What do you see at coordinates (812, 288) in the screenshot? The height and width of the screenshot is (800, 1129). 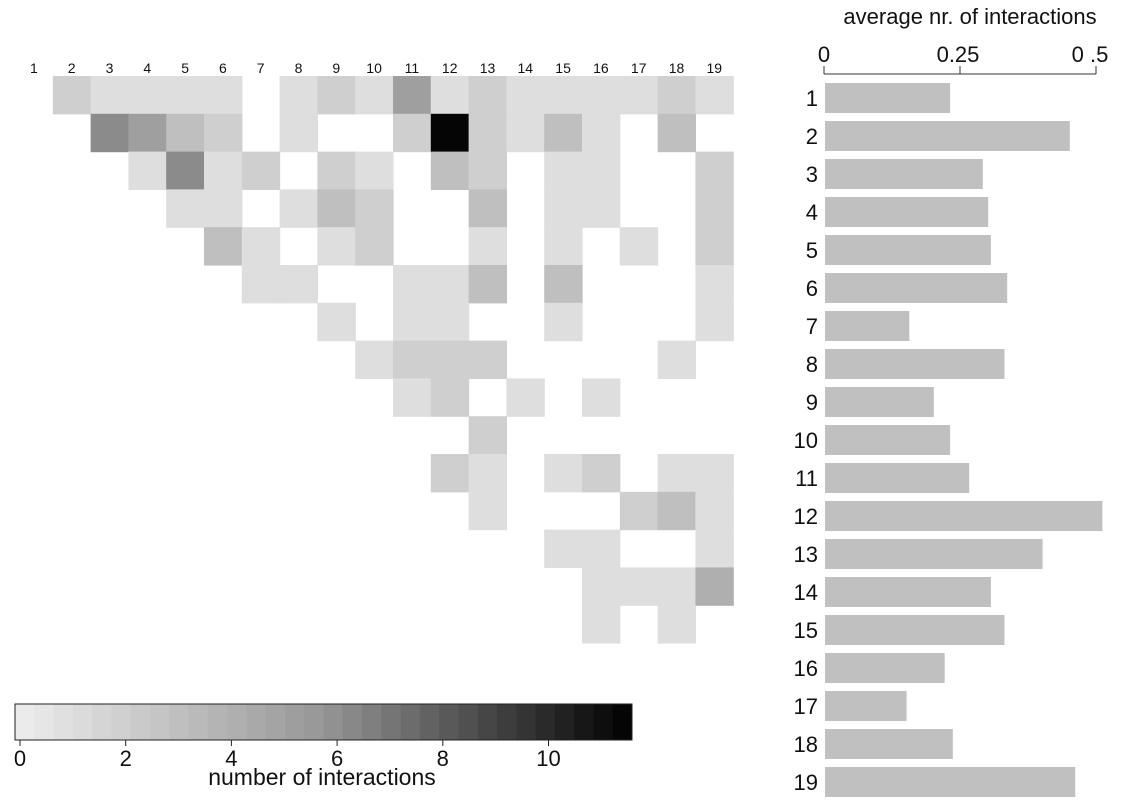 I see `bar-category-label-6: 6` at bounding box center [812, 288].